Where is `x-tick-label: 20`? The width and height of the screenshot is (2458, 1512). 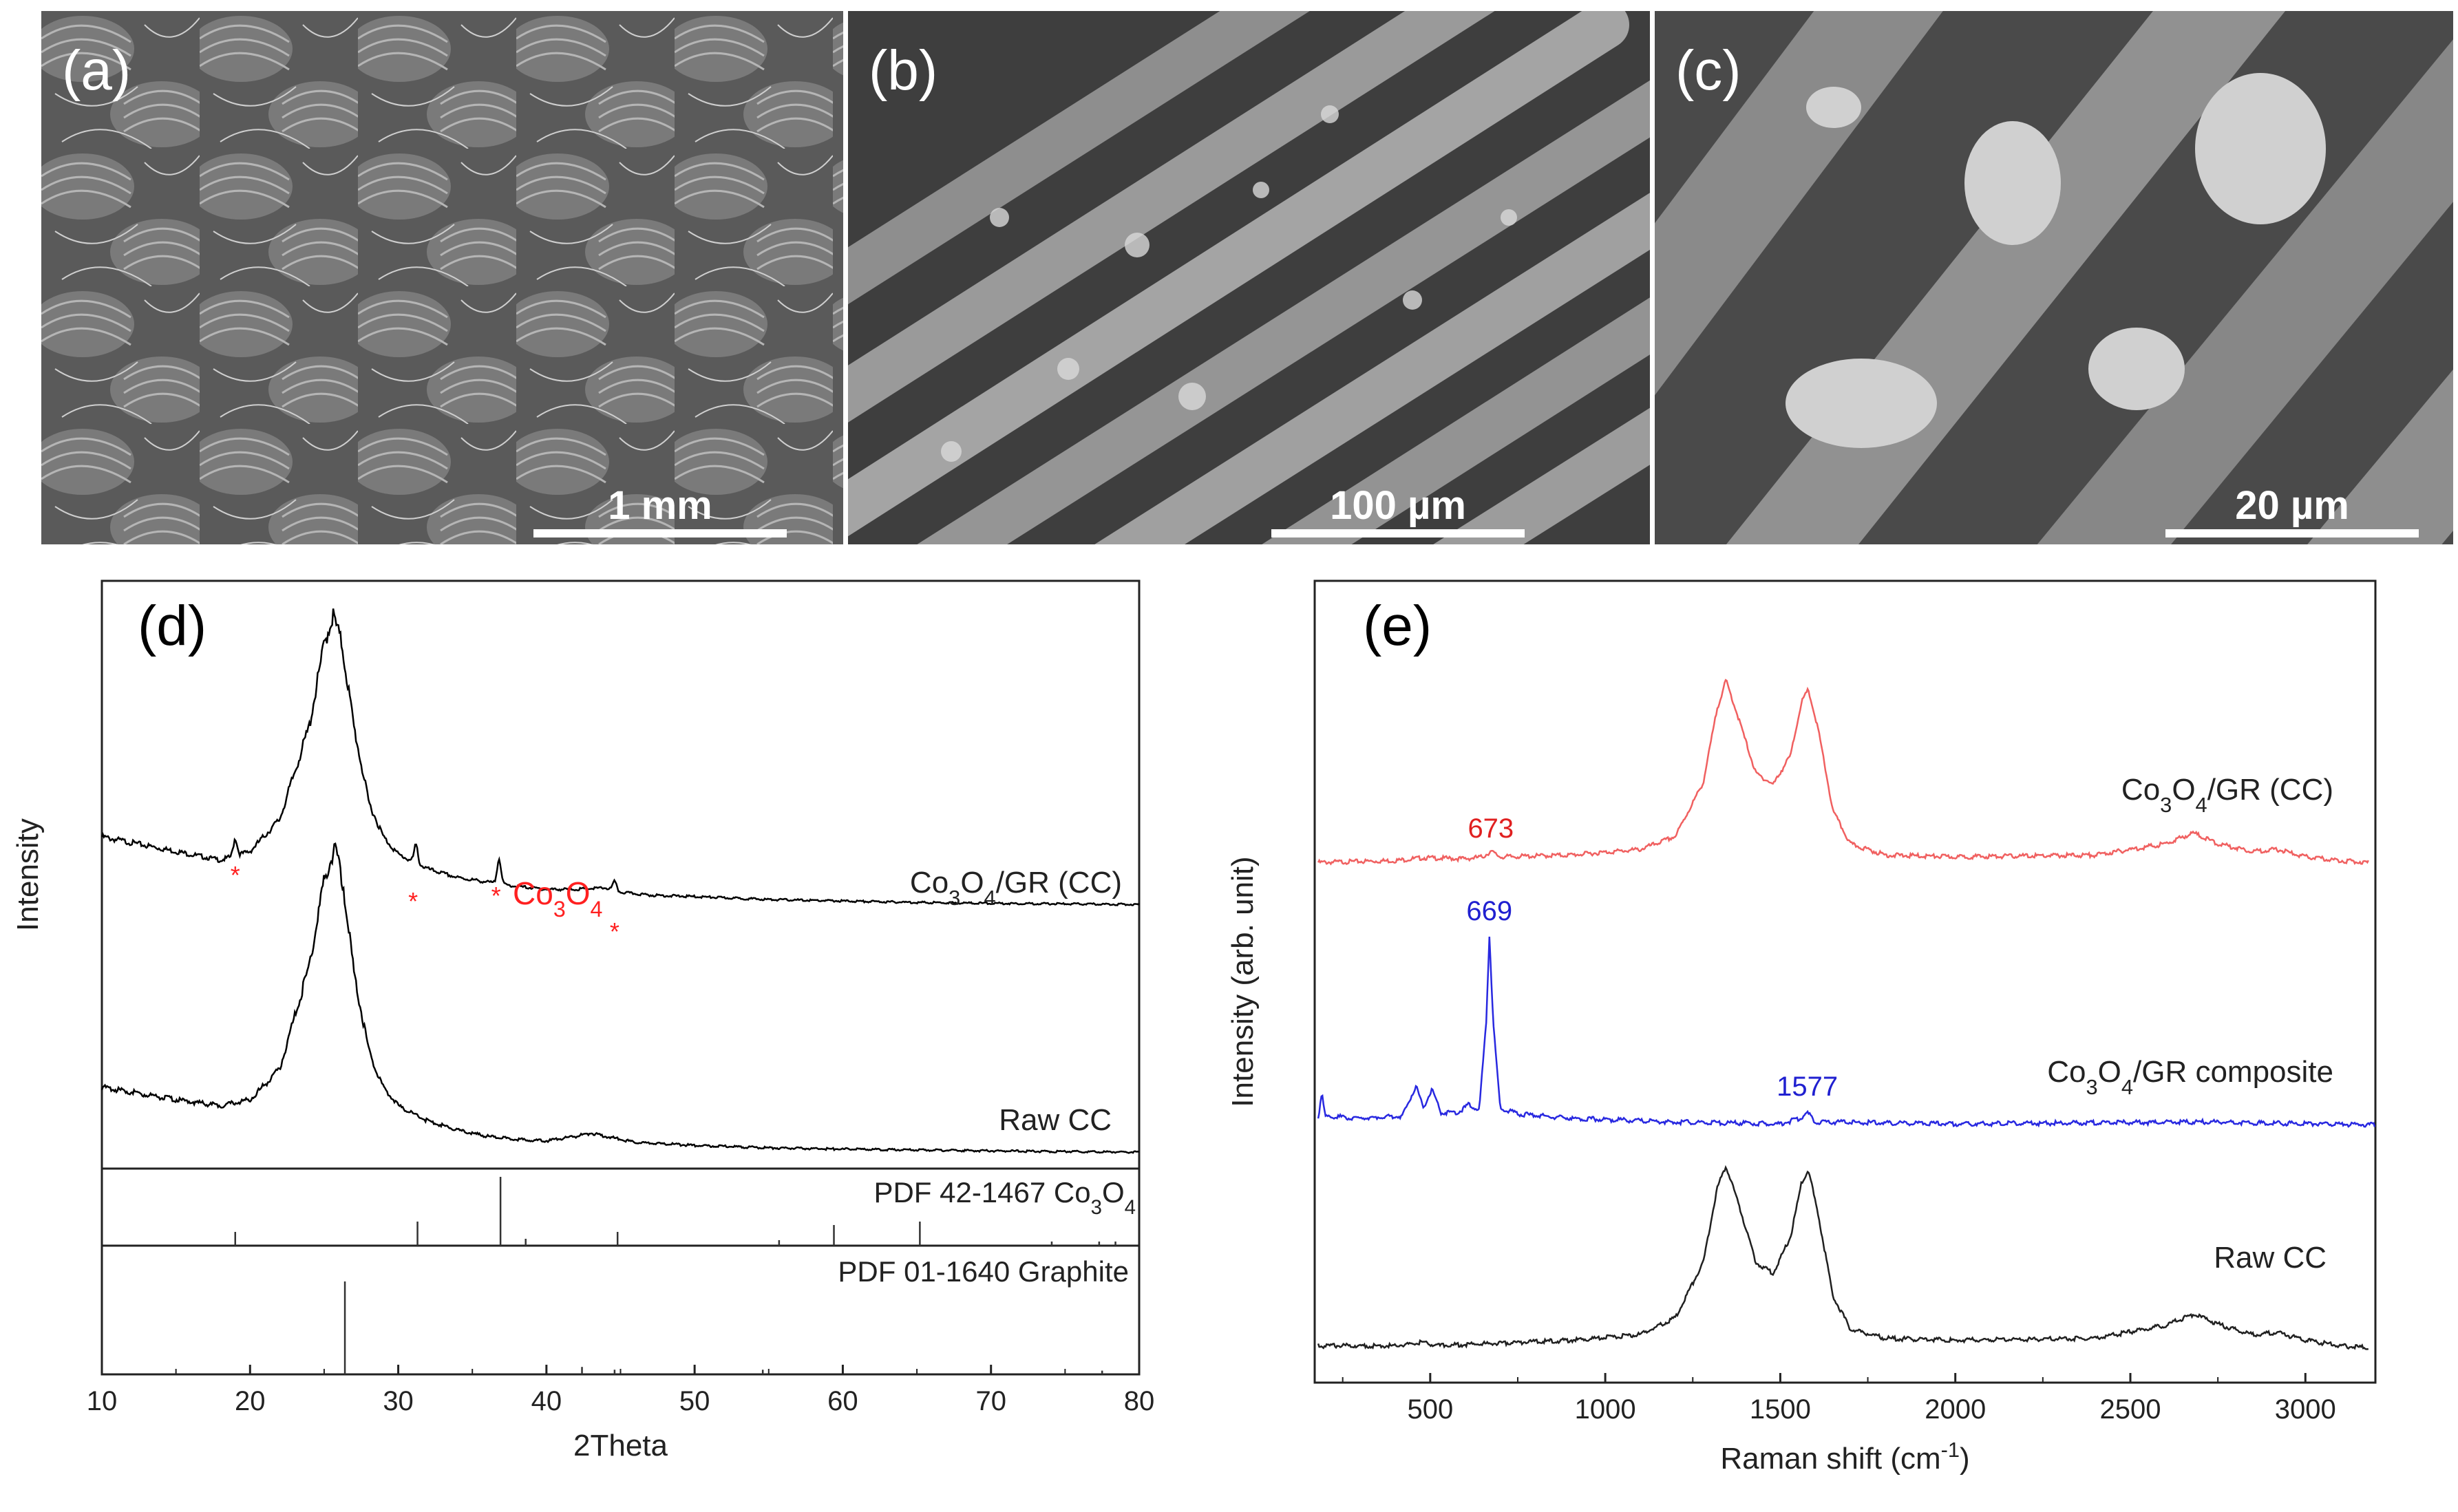 x-tick-label: 20 is located at coordinates (251, 1401).